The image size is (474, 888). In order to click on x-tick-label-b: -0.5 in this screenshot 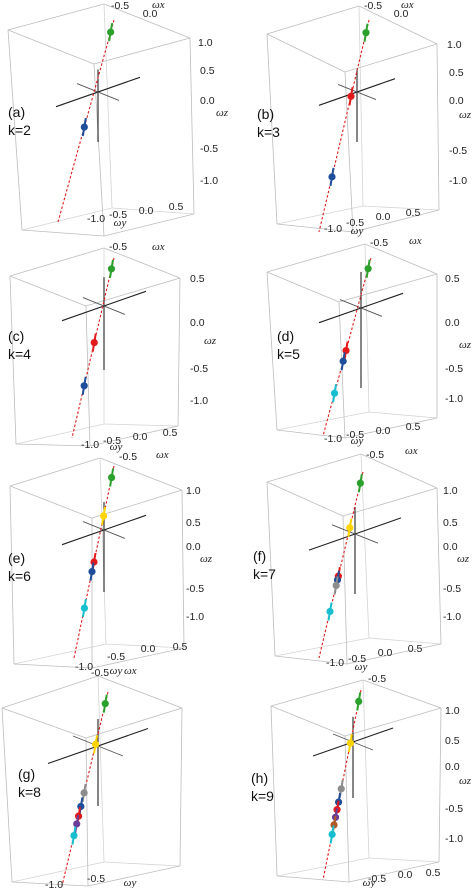, I will do `click(373, 6)`.